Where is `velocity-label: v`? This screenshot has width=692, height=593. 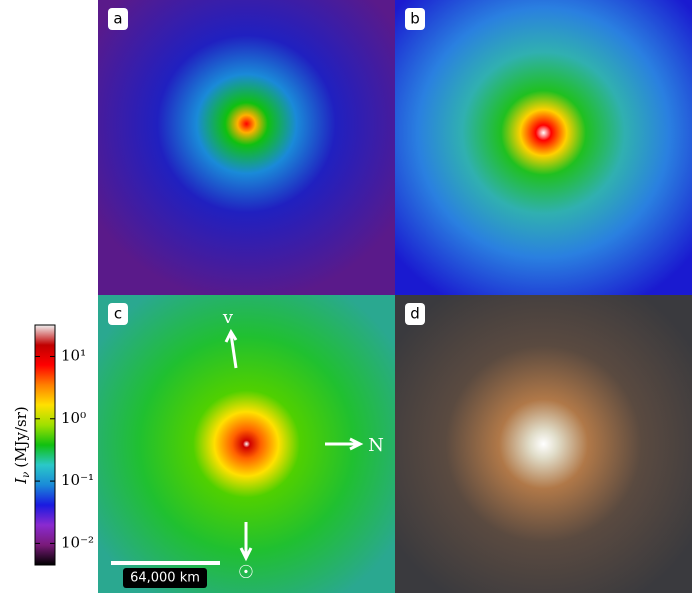 velocity-label: v is located at coordinates (228, 317).